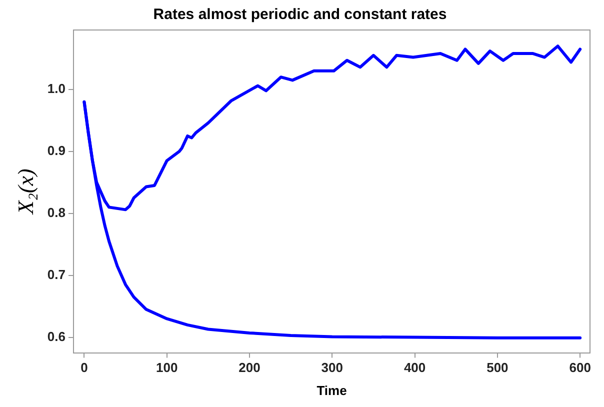 Image resolution: width=604 pixels, height=407 pixels. I want to click on x-tick-label: 100, so click(167, 368).